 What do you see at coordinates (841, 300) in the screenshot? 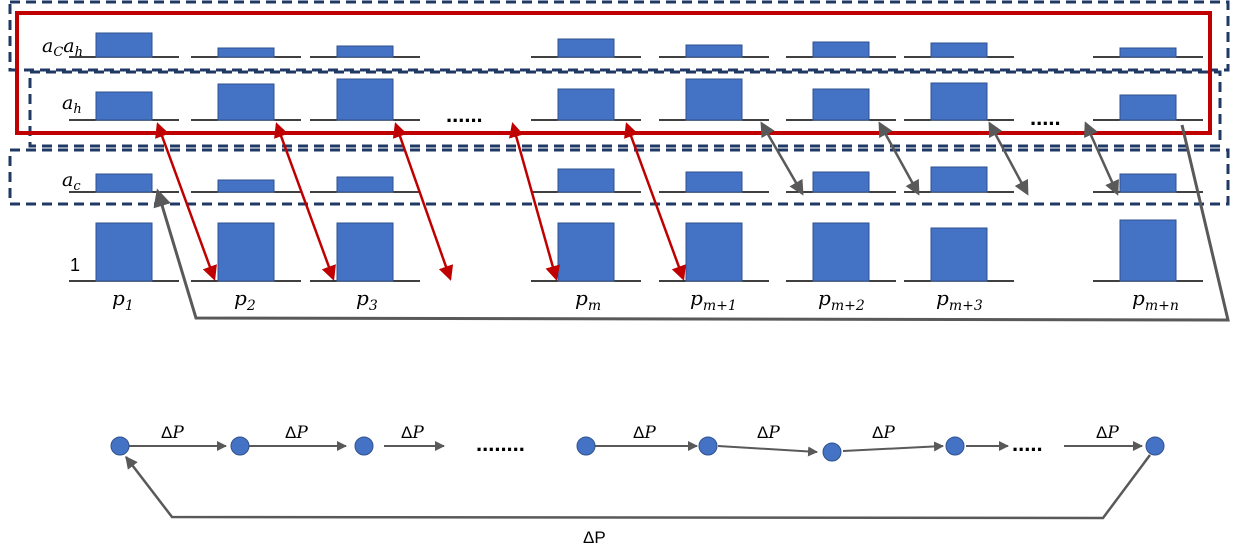
I see `column-label-5: pm+2` at bounding box center [841, 300].